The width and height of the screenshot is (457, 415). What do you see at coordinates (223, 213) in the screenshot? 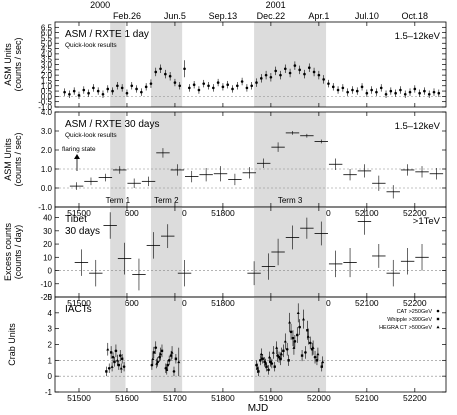
I see `x-tick-label-3: 51800` at bounding box center [223, 213].